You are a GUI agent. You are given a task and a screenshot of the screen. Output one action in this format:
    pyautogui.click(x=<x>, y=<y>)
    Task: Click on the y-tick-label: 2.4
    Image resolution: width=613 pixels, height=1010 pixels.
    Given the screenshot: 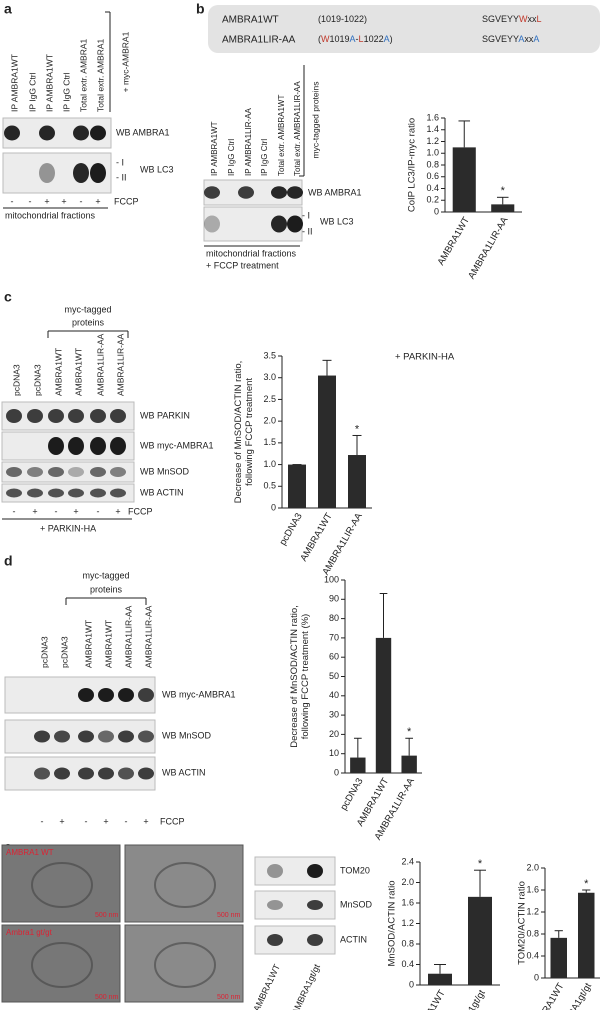 What is the action you would take?
    pyautogui.click(x=407, y=861)
    